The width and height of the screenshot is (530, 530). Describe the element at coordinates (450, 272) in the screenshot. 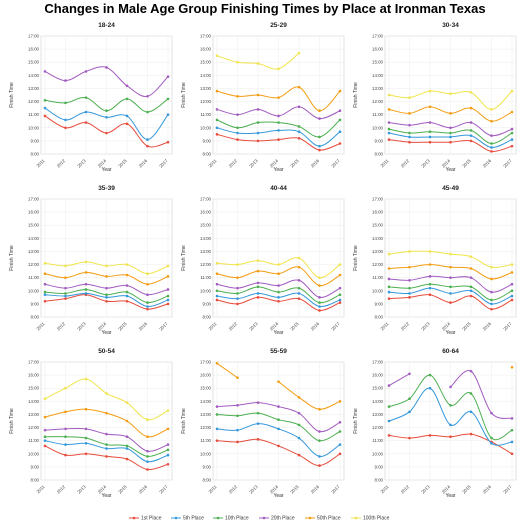

I see `series-50th-place` at that location.